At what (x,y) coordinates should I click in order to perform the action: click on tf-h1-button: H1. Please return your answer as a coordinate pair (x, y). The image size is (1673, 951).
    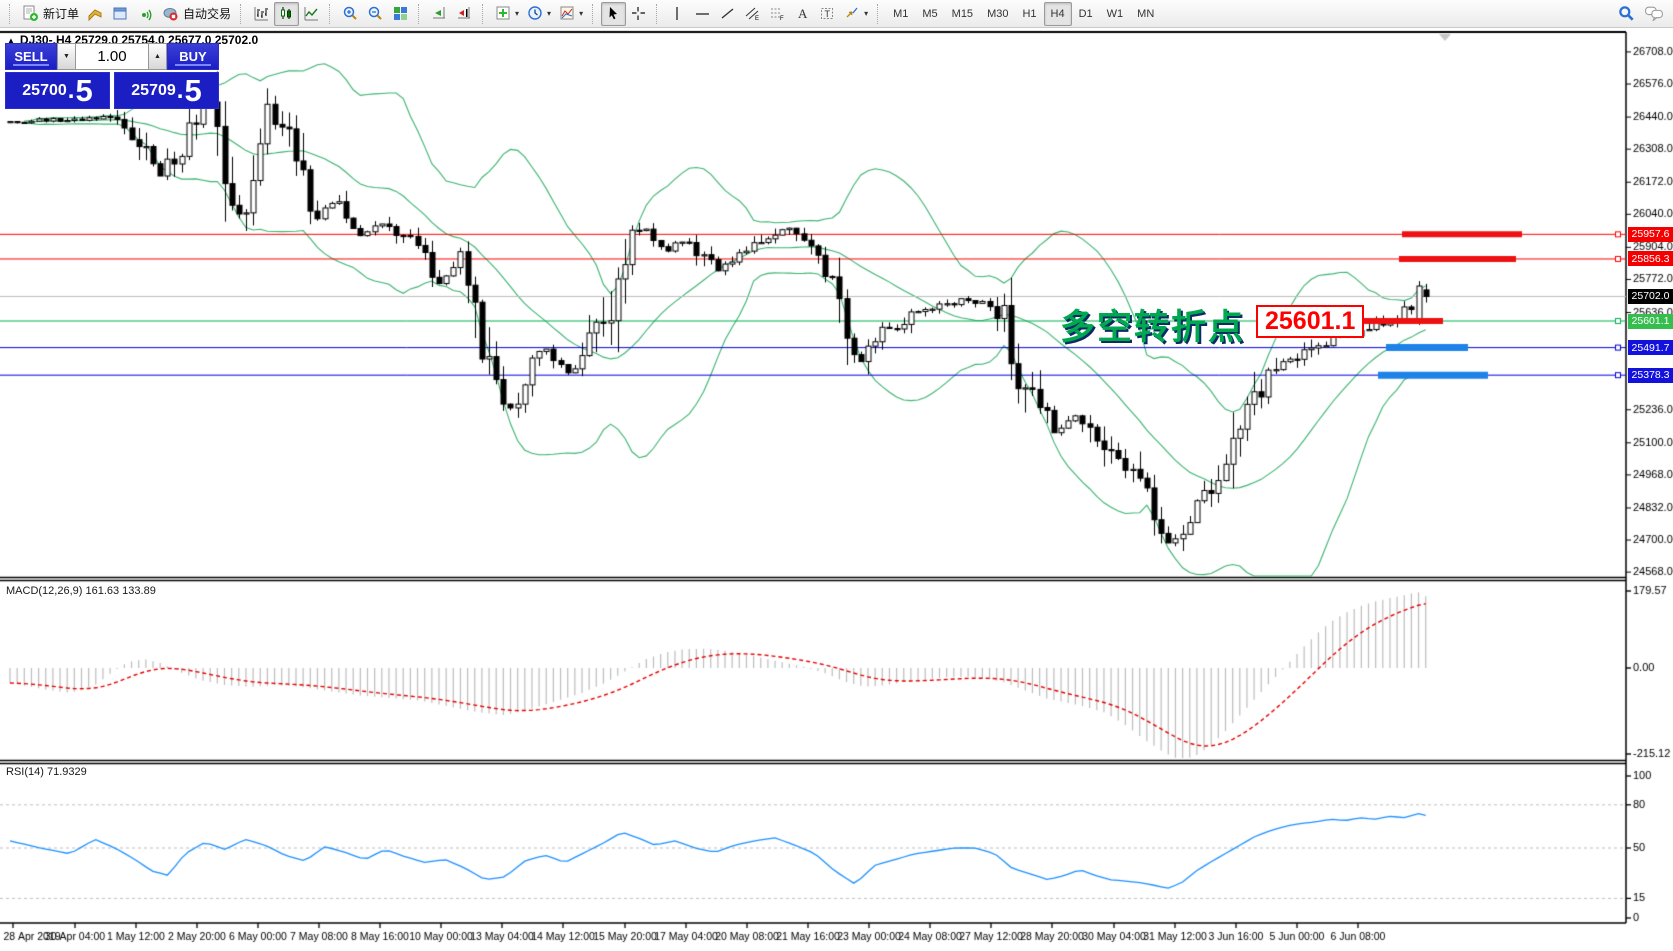
    Looking at the image, I should click on (1029, 13).